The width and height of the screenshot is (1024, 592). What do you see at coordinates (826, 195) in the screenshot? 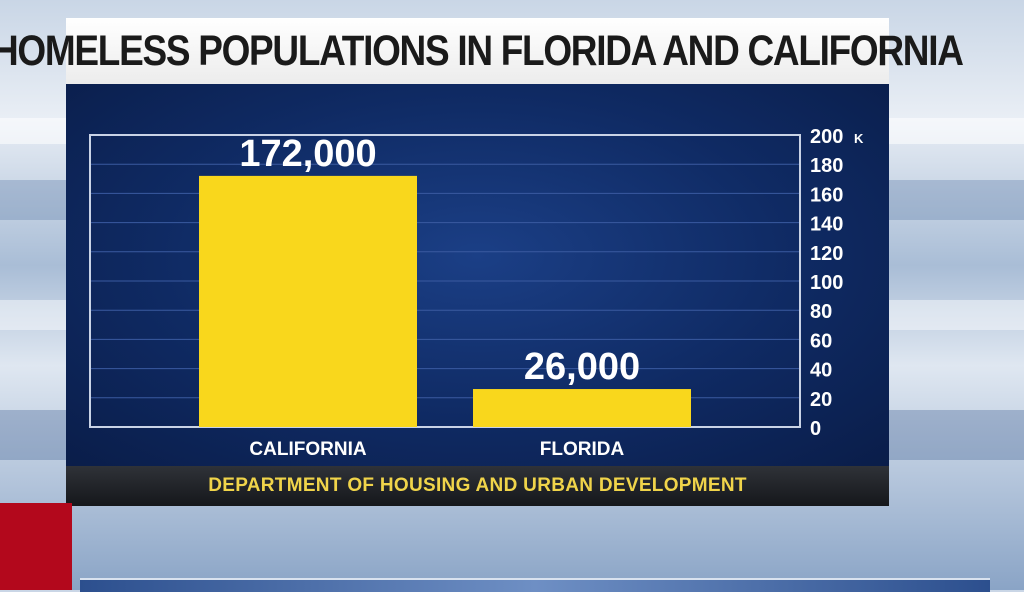
I see `y-tick-label: 160` at bounding box center [826, 195].